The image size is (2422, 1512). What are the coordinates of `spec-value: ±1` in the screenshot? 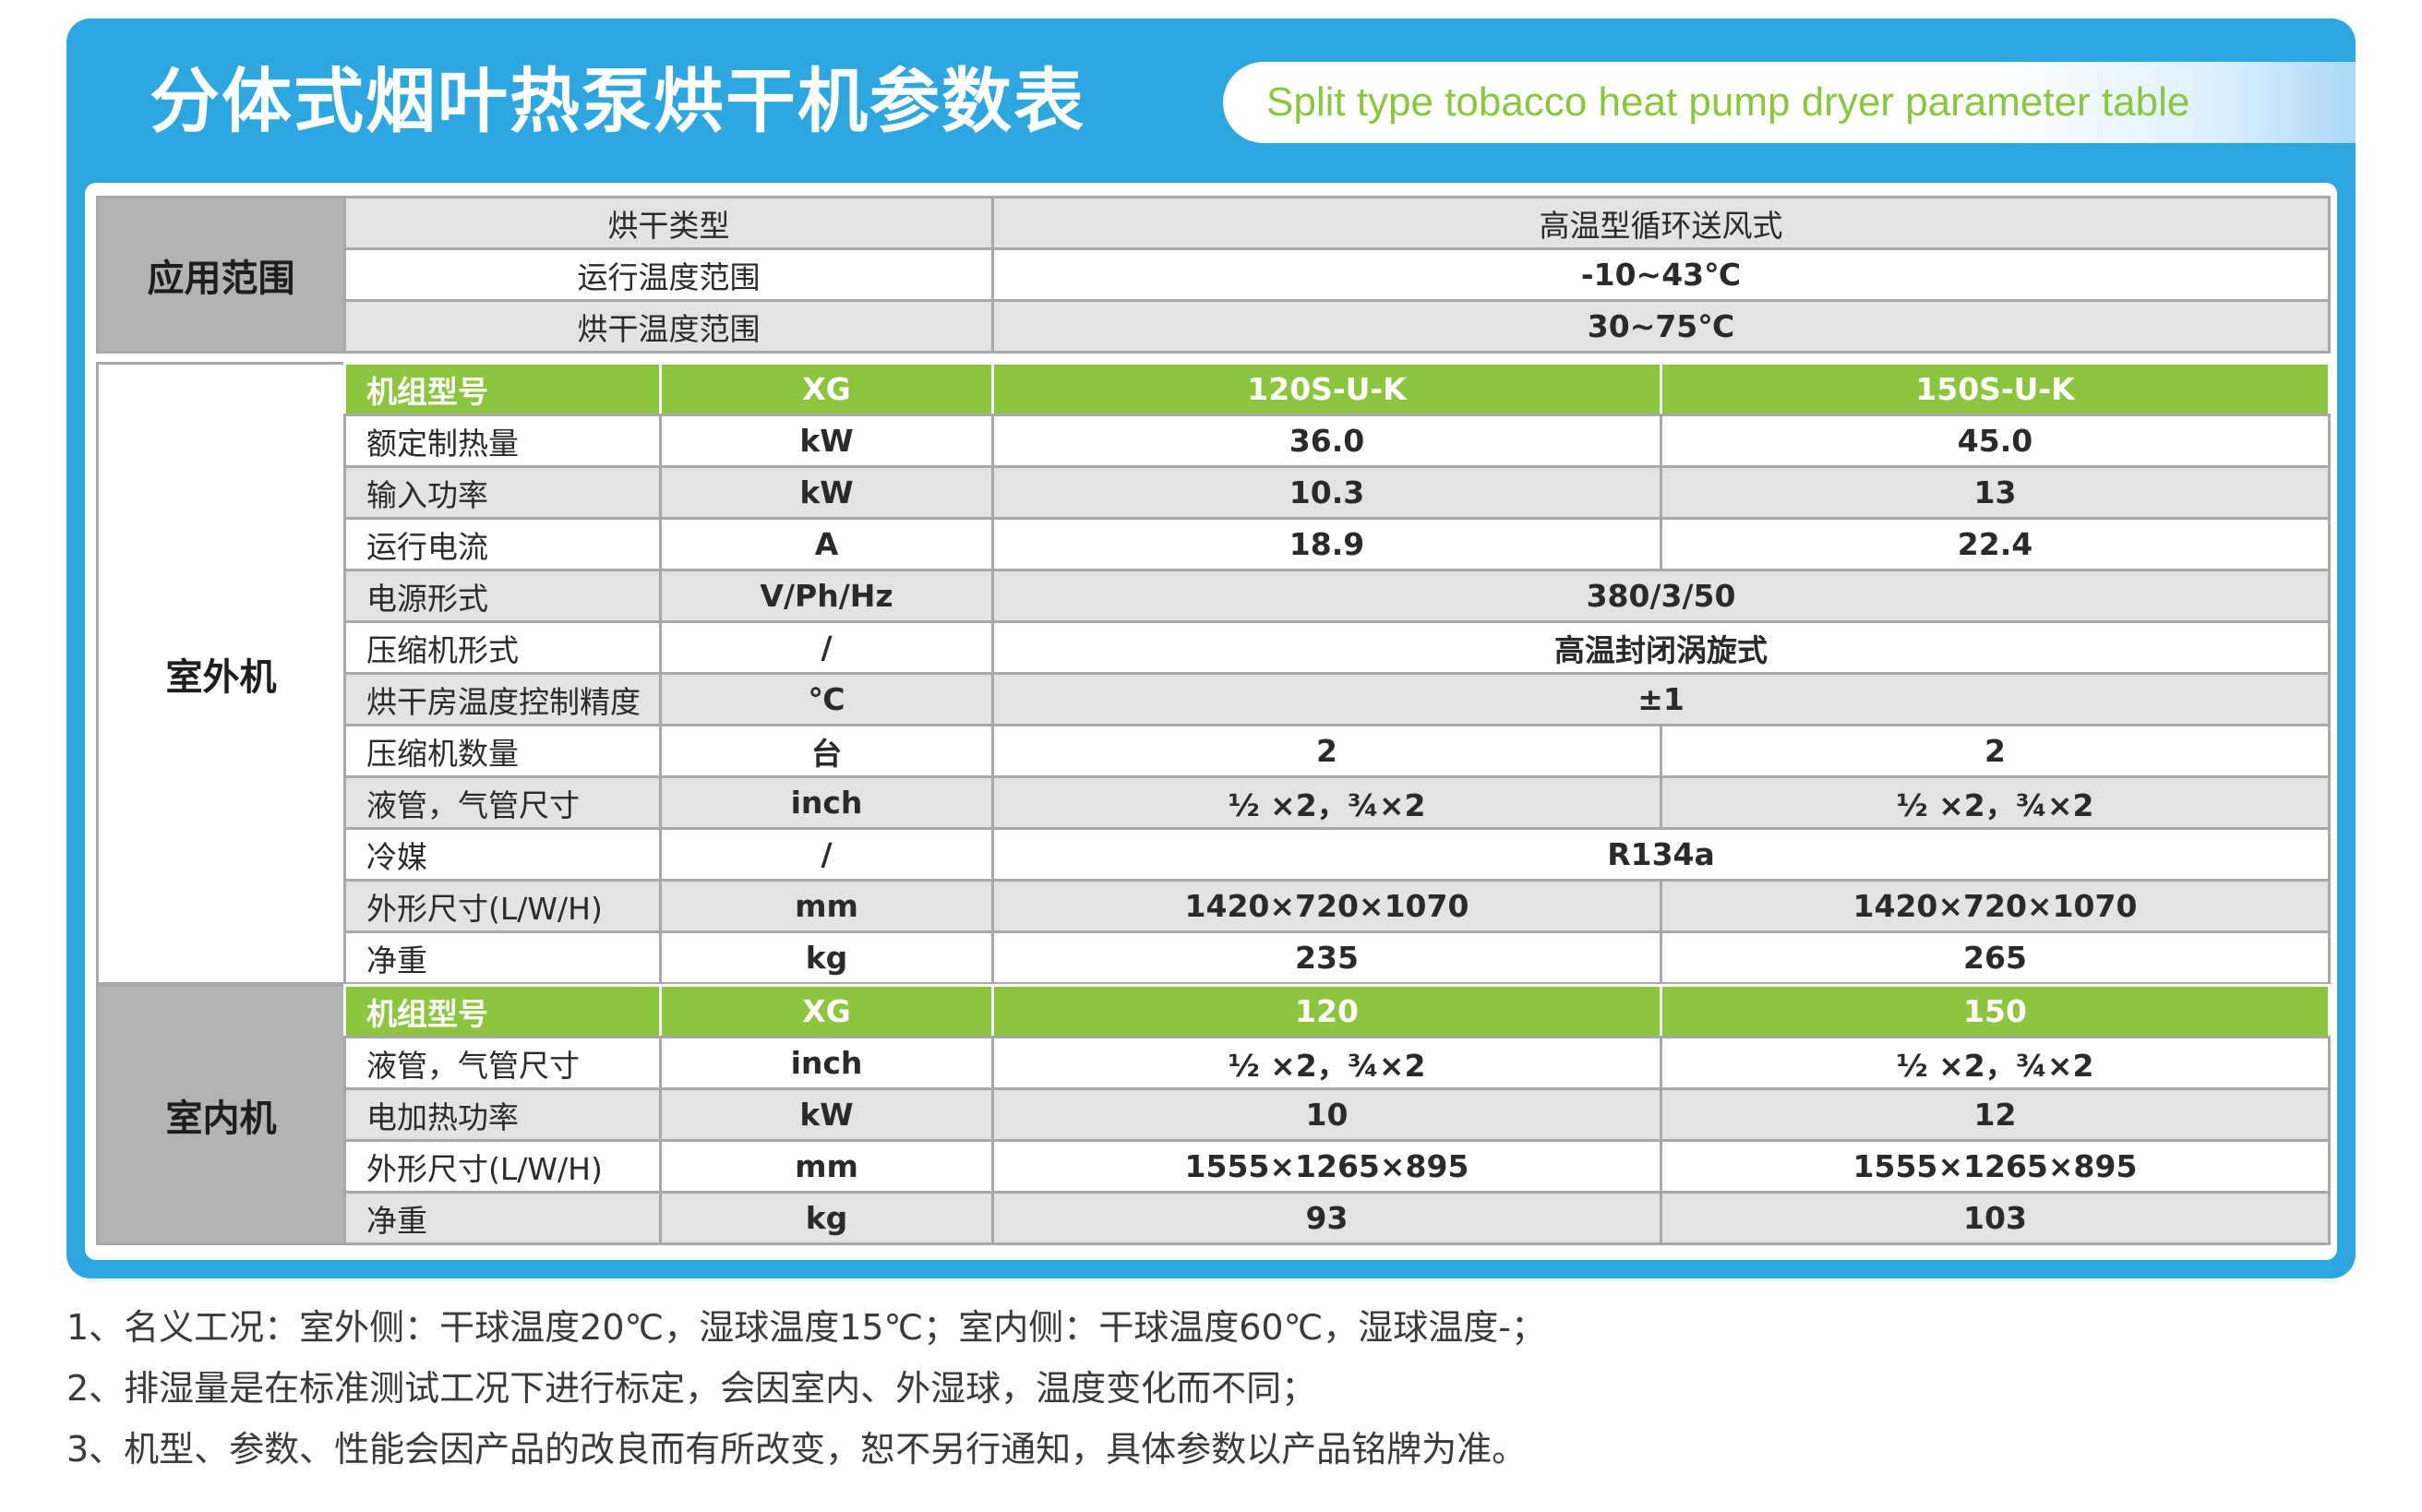 It's located at (1661, 699).